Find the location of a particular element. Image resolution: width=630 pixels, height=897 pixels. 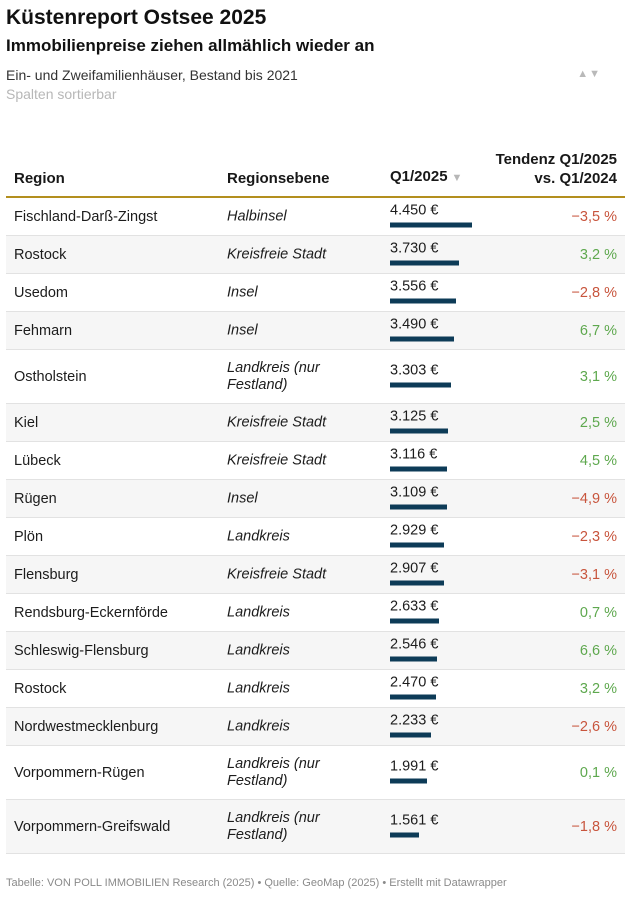

column-header-region-label: Region is located at coordinates (39, 178).